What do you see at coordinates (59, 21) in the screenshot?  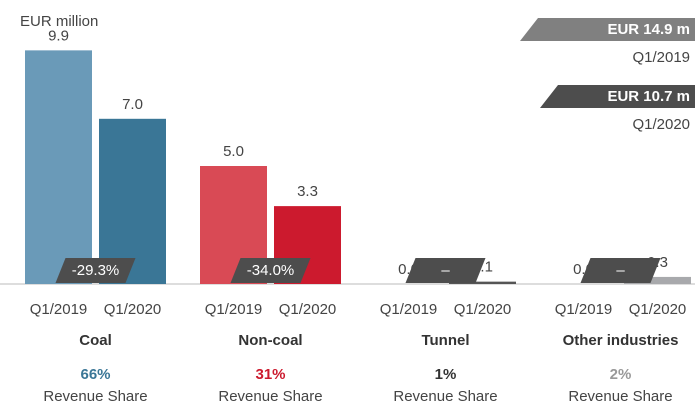 I see `unit-label: EUR million` at bounding box center [59, 21].